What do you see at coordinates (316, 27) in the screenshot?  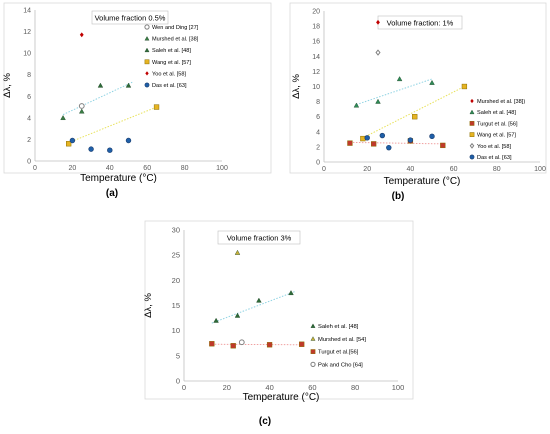 I see `y-tick-label: 18` at bounding box center [316, 27].